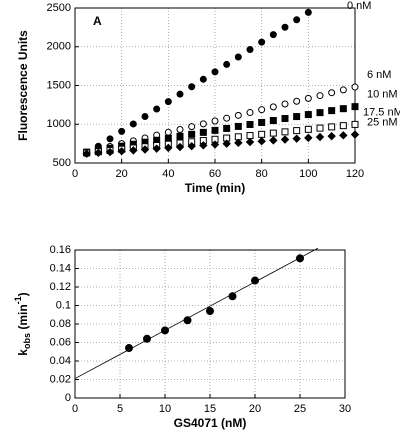  I want to click on y-axis-label-part: ), so click(23, 294).